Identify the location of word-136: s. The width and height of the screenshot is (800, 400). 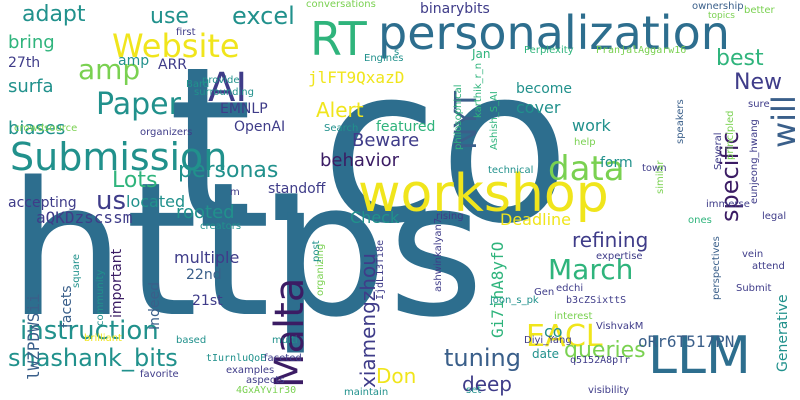
(397, 52).